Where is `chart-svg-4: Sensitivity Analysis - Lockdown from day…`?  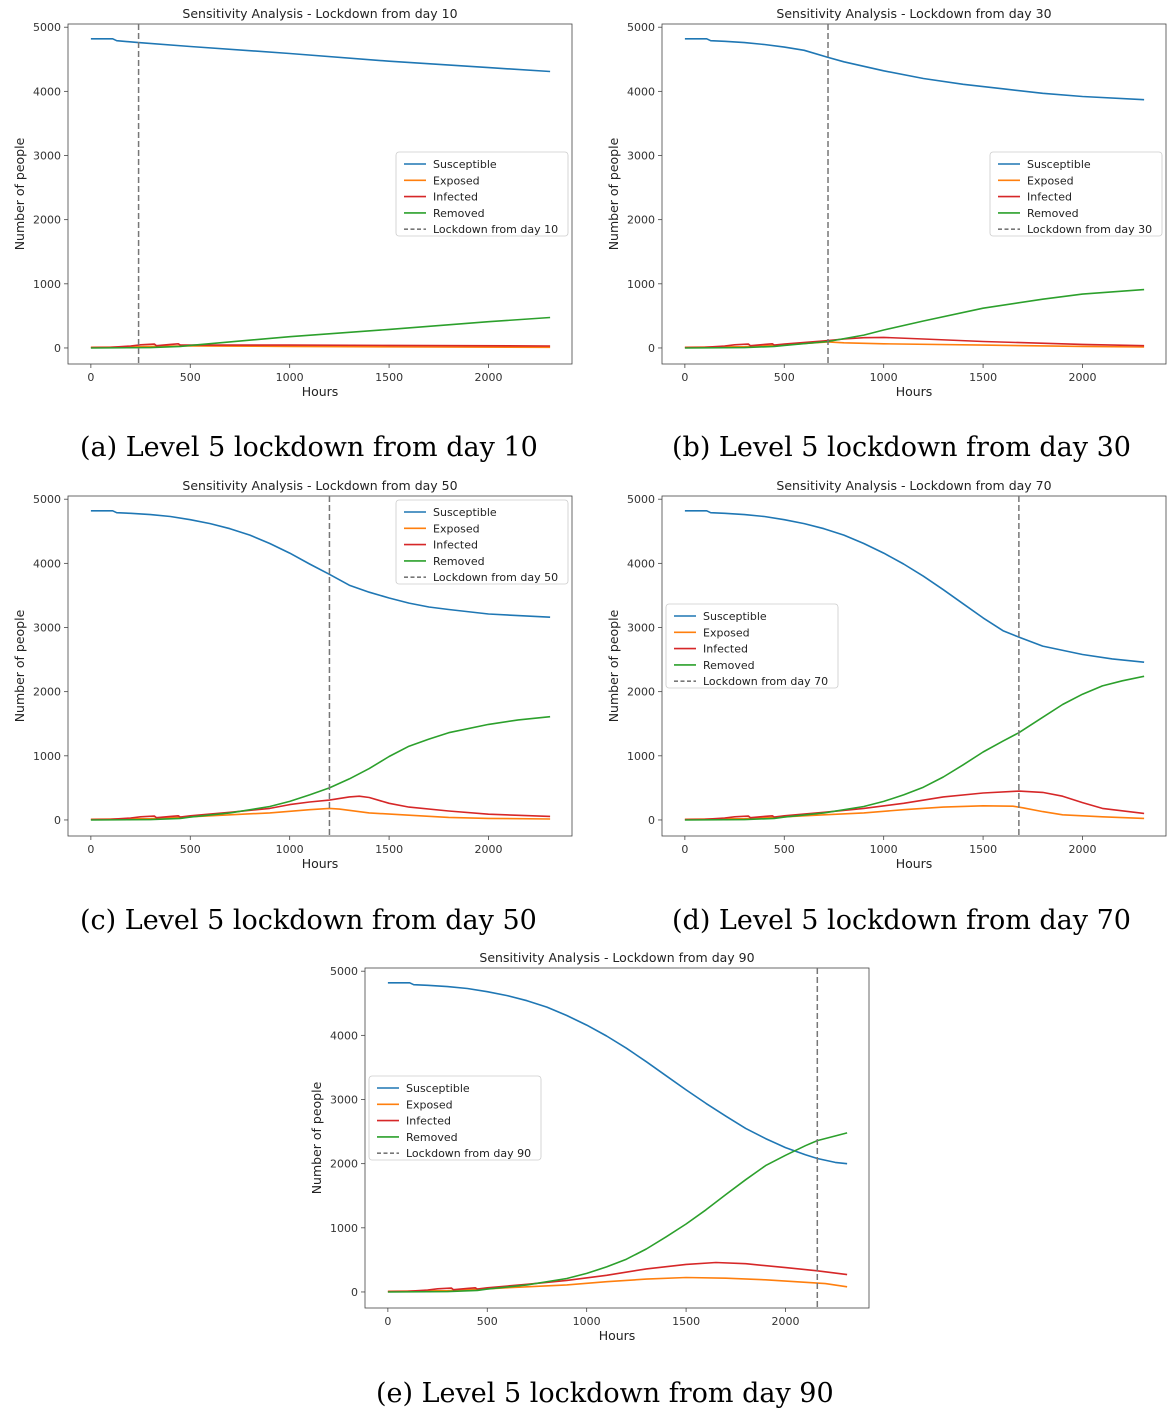
chart-svg-4: Sensitivity Analysis - Lockdown from day… is located at coordinates (589, 1146).